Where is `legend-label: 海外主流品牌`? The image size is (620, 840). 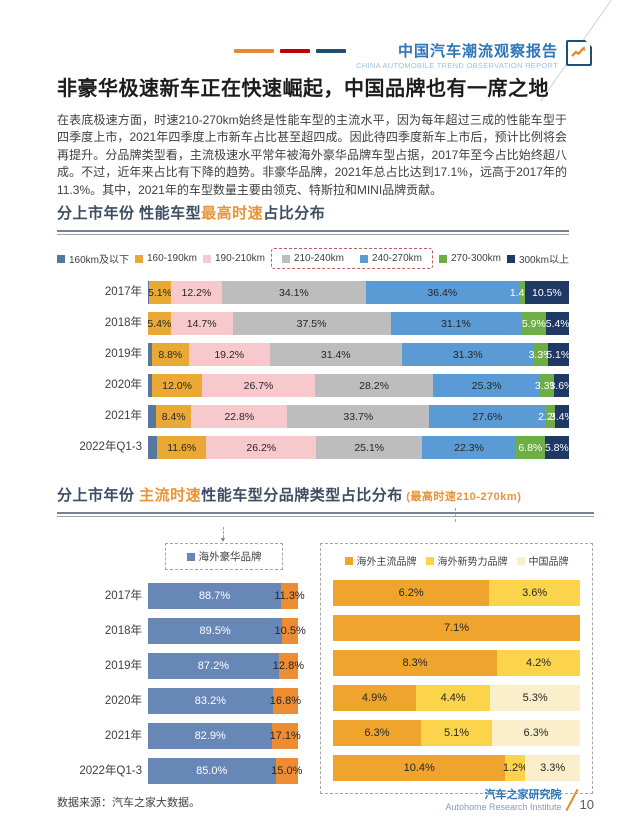 legend-label: 海外主流品牌 is located at coordinates (386, 562).